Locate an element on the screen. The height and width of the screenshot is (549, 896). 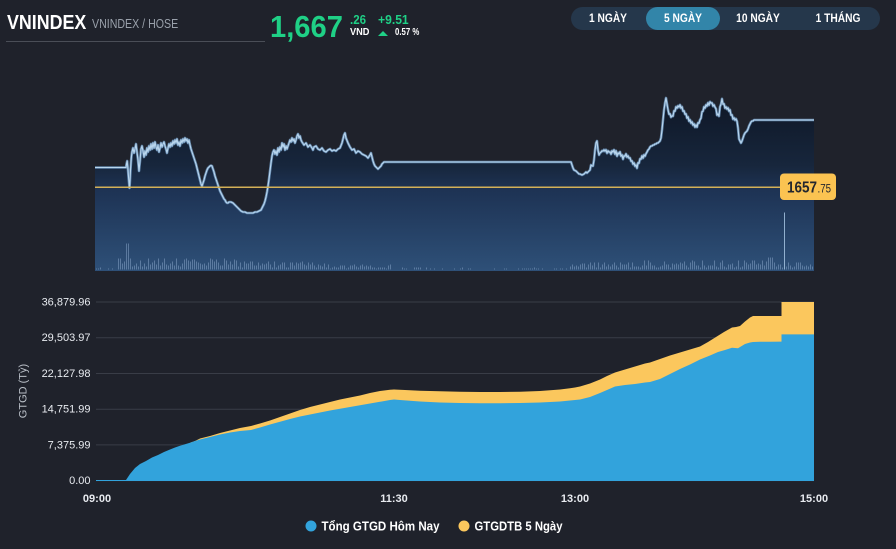
svg-text: 22,127.98 is located at coordinates (66, 374).